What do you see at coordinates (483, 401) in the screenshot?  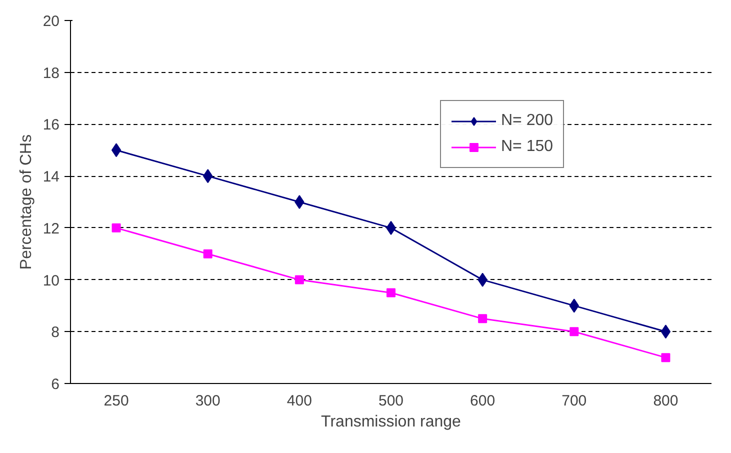 I see `x-tick-label: 600` at bounding box center [483, 401].